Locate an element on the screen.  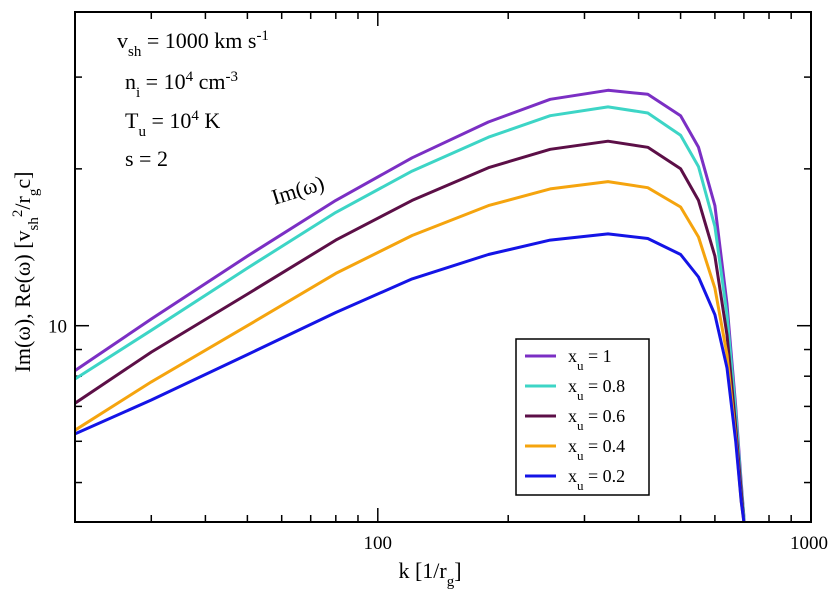
legend-label-3: xu = 0.6 is located at coordinates (596, 419).